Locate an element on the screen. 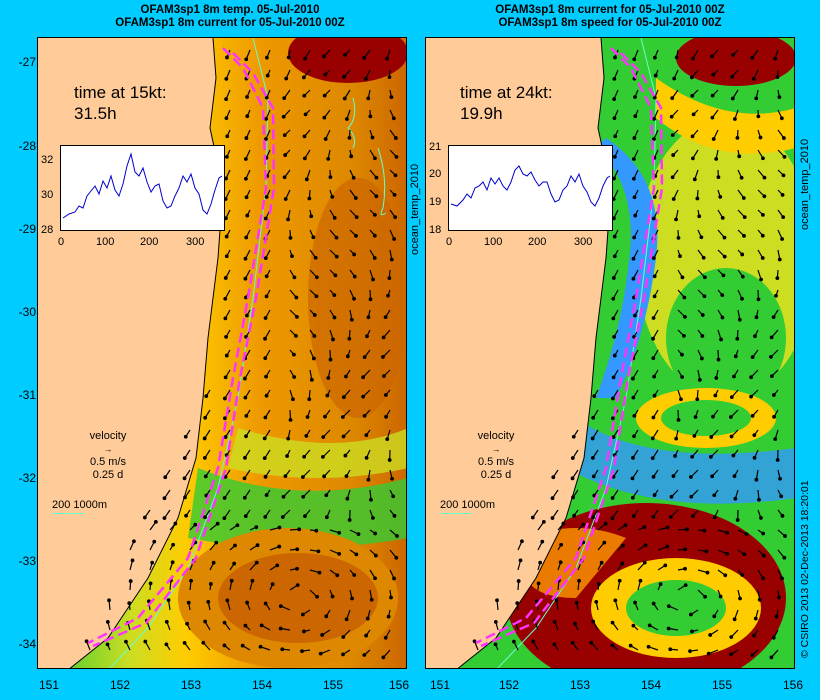  right-inset-xtick: 300 is located at coordinates (583, 242).